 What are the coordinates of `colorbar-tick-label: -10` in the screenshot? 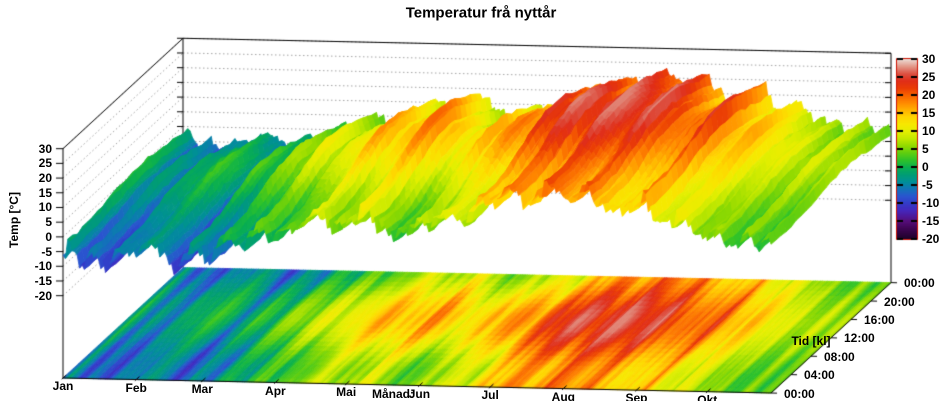 It's located at (931, 203).